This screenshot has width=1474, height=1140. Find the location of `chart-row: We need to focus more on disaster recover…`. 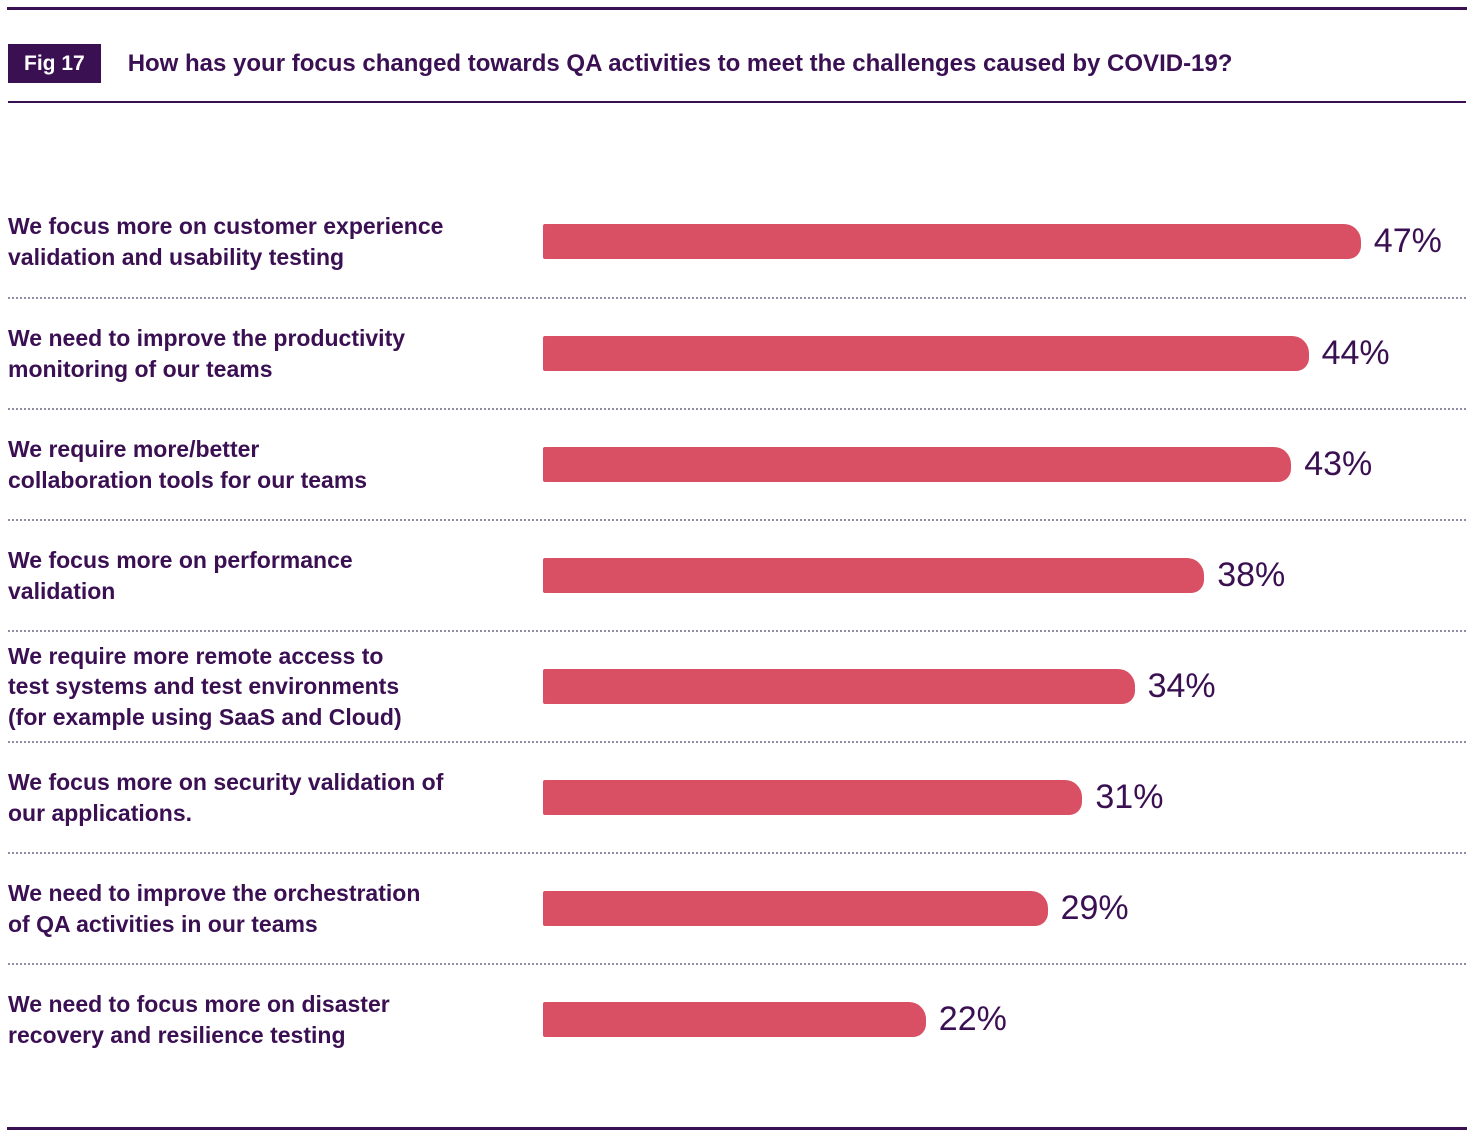

chart-row: We need to focus more on disaster recover… is located at coordinates (737, 1018).